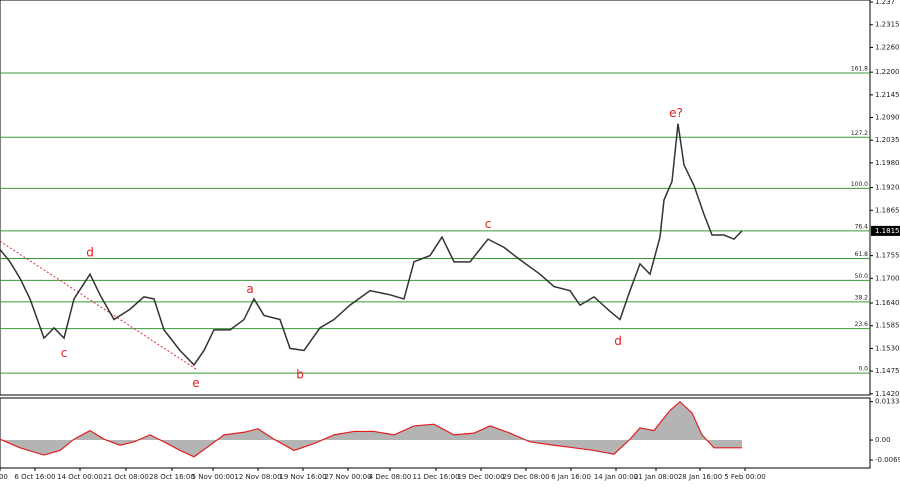  What do you see at coordinates (887, 460) in the screenshot?
I see `y-tick-label: -0.00695` at bounding box center [887, 460].